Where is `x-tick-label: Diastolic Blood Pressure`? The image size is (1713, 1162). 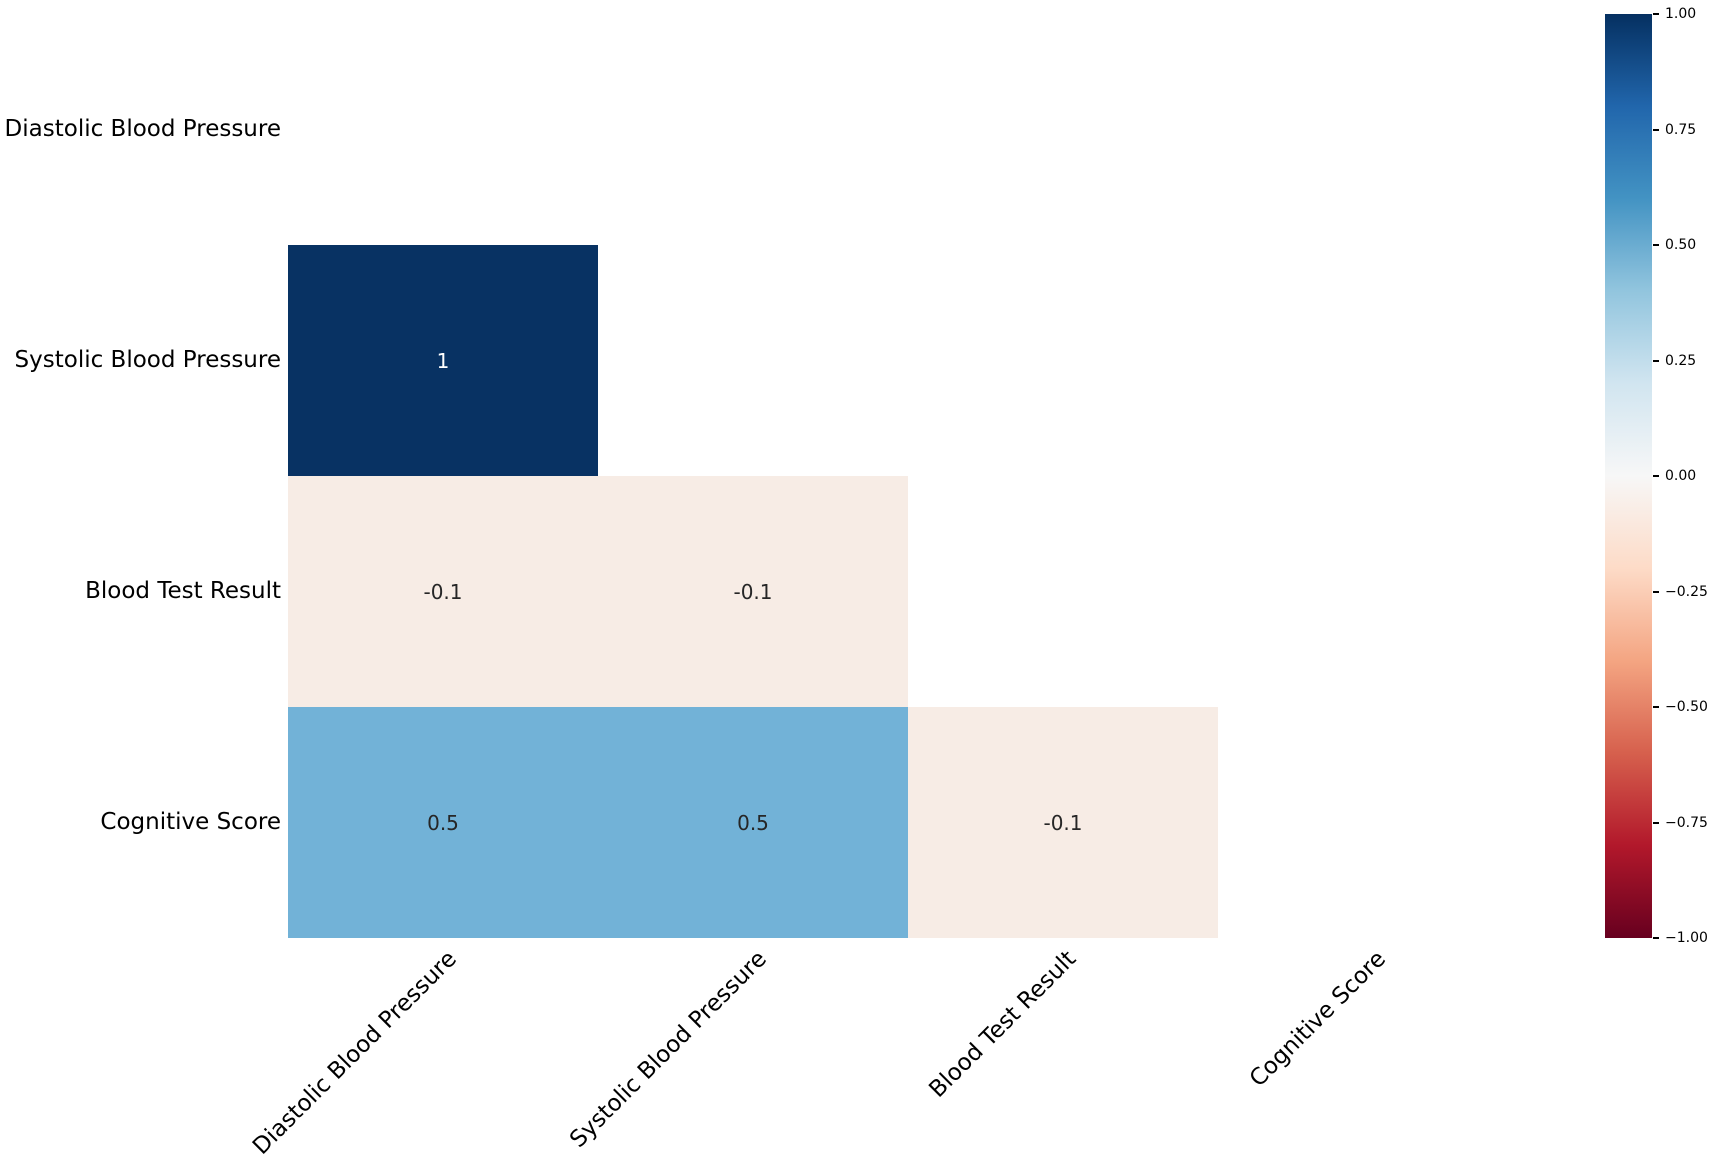
x-tick-label: Diastolic Blood Pressure is located at coordinates (354, 1053).